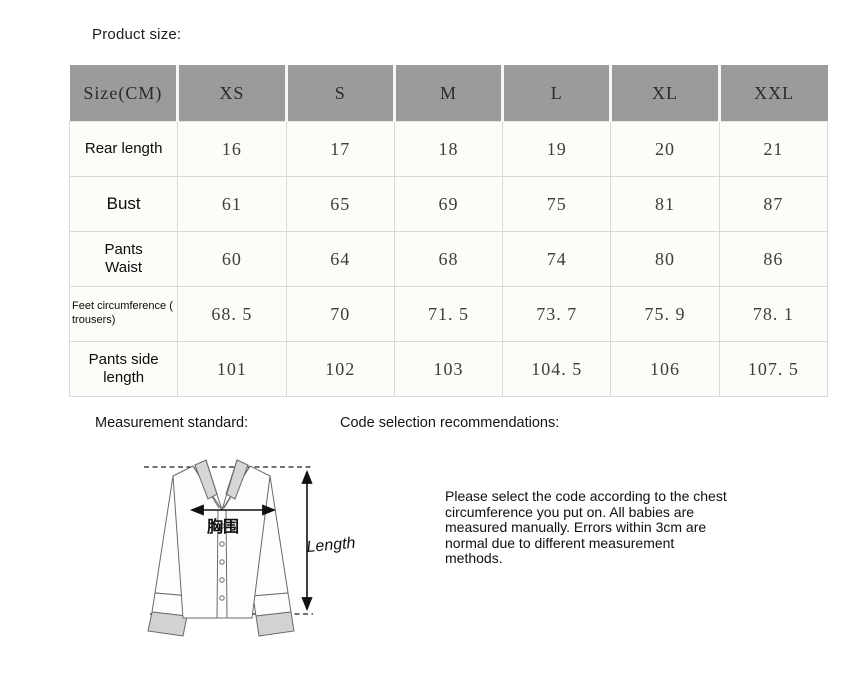 The width and height of the screenshot is (865, 690). Describe the element at coordinates (123, 149) in the screenshot. I see `row-label: Rear length` at that location.